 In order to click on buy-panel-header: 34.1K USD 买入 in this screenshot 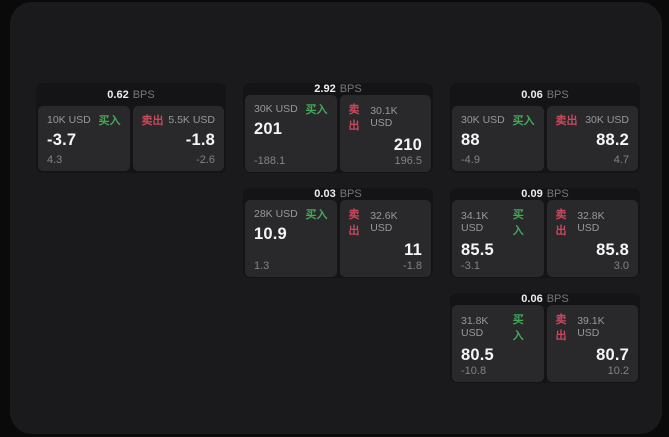, I will do `click(498, 222)`.